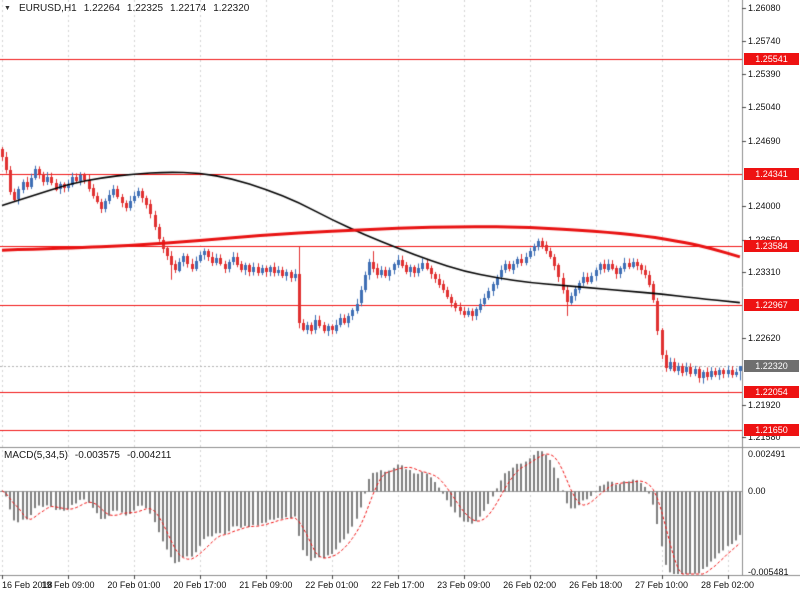 This screenshot has height=600, width=800. I want to click on macd-signal-value: -0.004211, so click(149, 455).